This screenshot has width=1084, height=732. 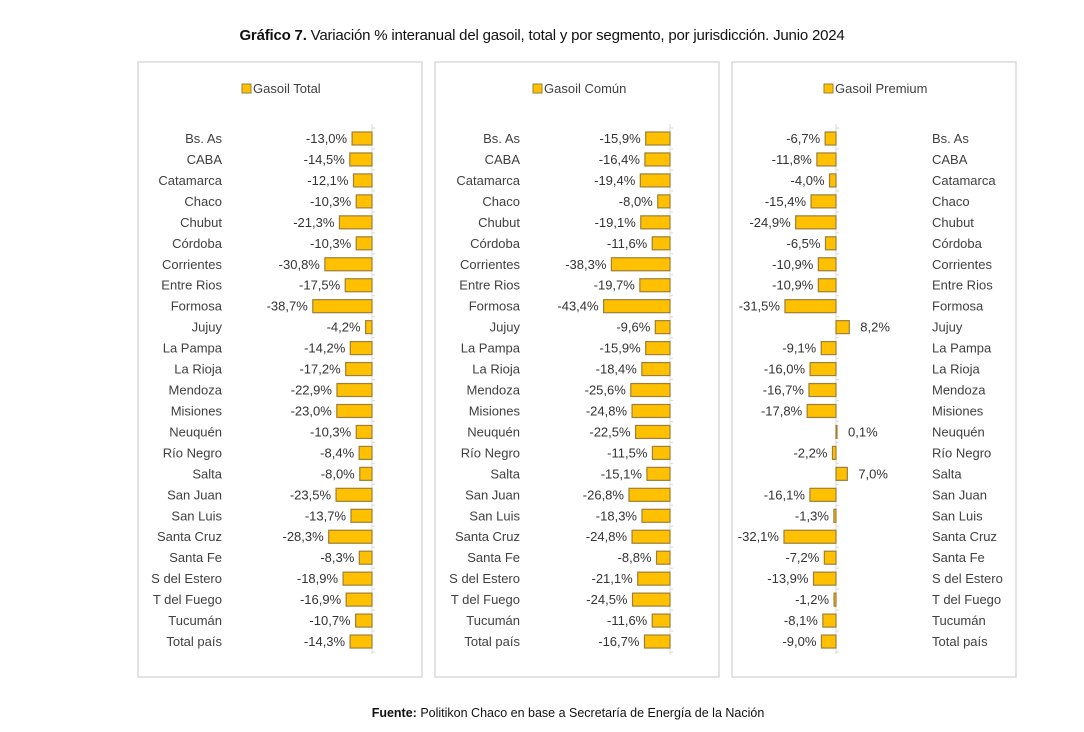 I want to click on legend-label: Gasoil Común, so click(x=585, y=88).